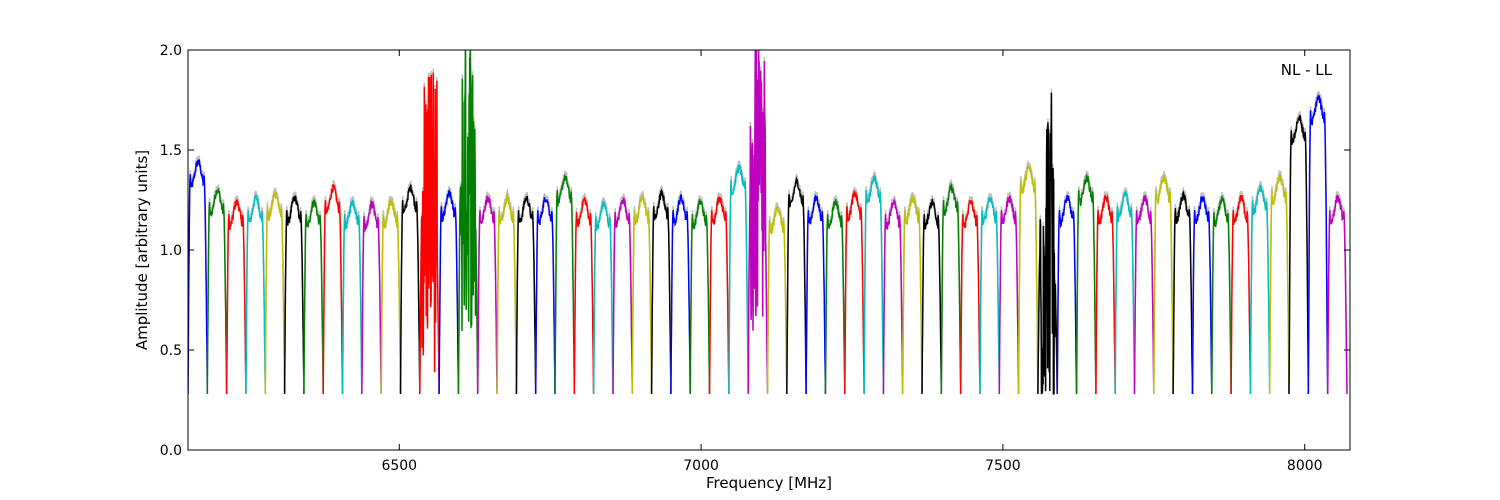 The image size is (1500, 500). Describe the element at coordinates (701, 466) in the screenshot. I see `x-tick-label: 7000` at that location.